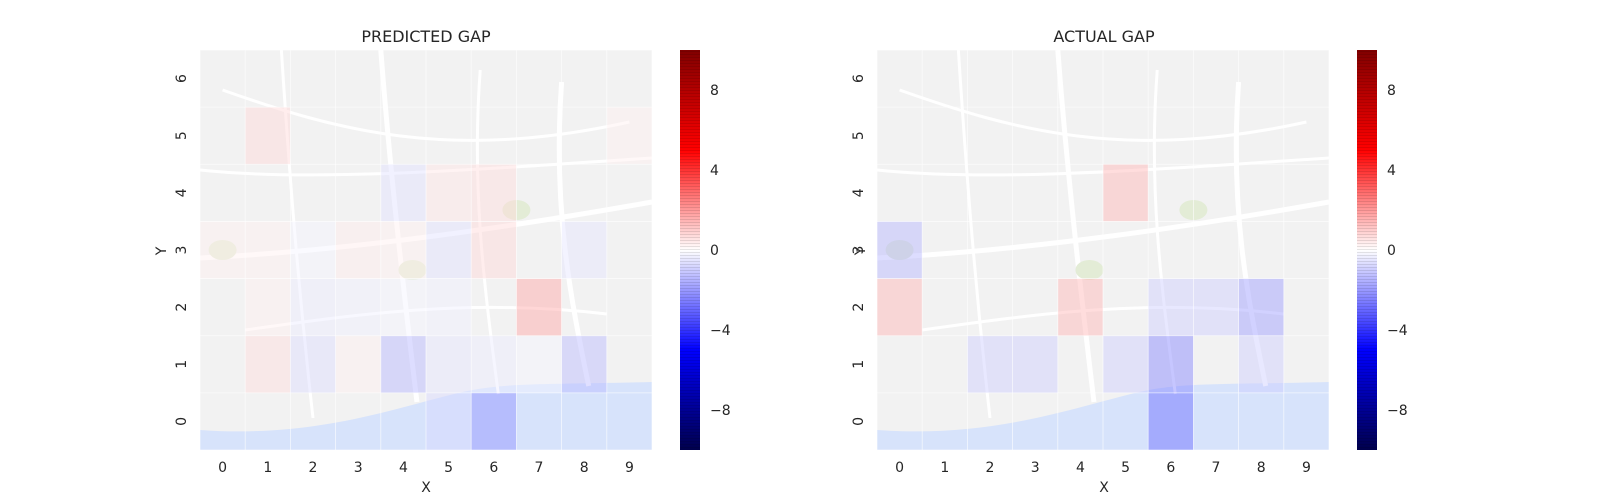  I want to click on heatmap-cells, so click(1080, 307).